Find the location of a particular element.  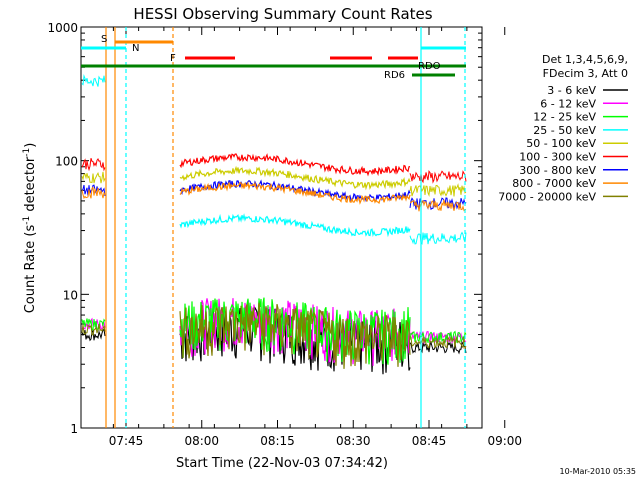

flag-label: F is located at coordinates (173, 58).